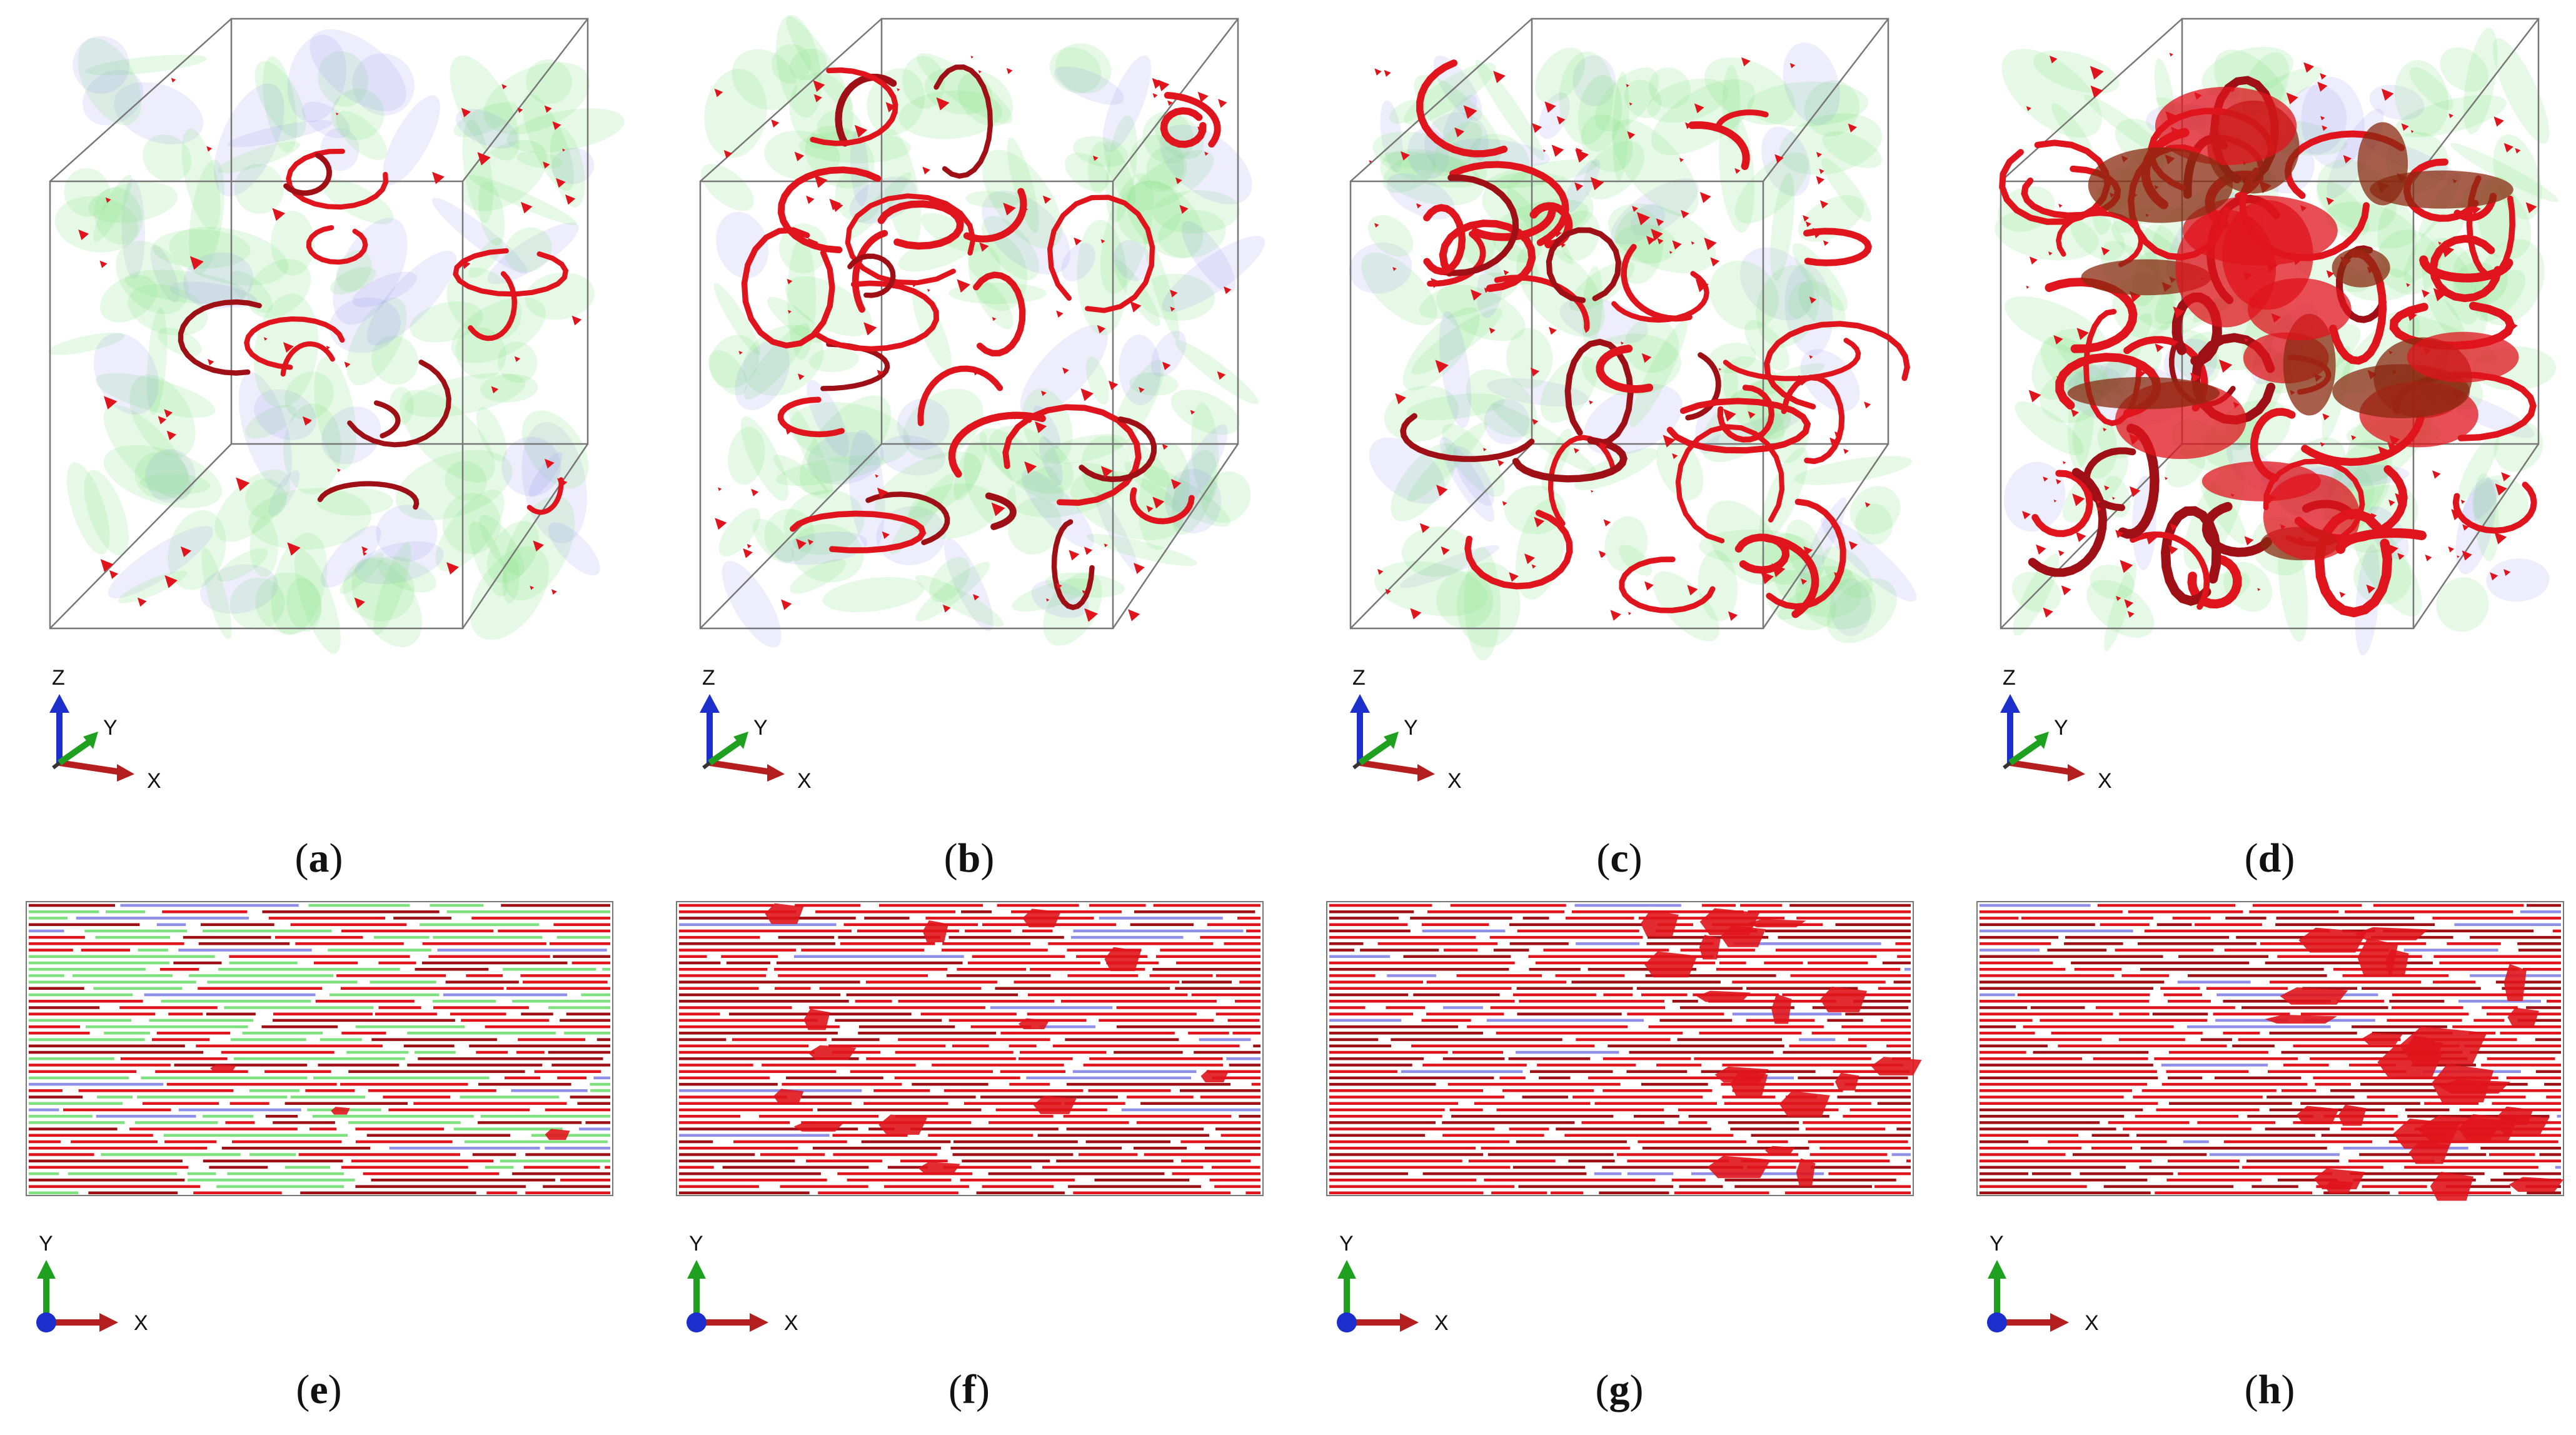 The width and height of the screenshot is (2576, 1435). I want to click on z-arrowhead, so click(2010, 703).